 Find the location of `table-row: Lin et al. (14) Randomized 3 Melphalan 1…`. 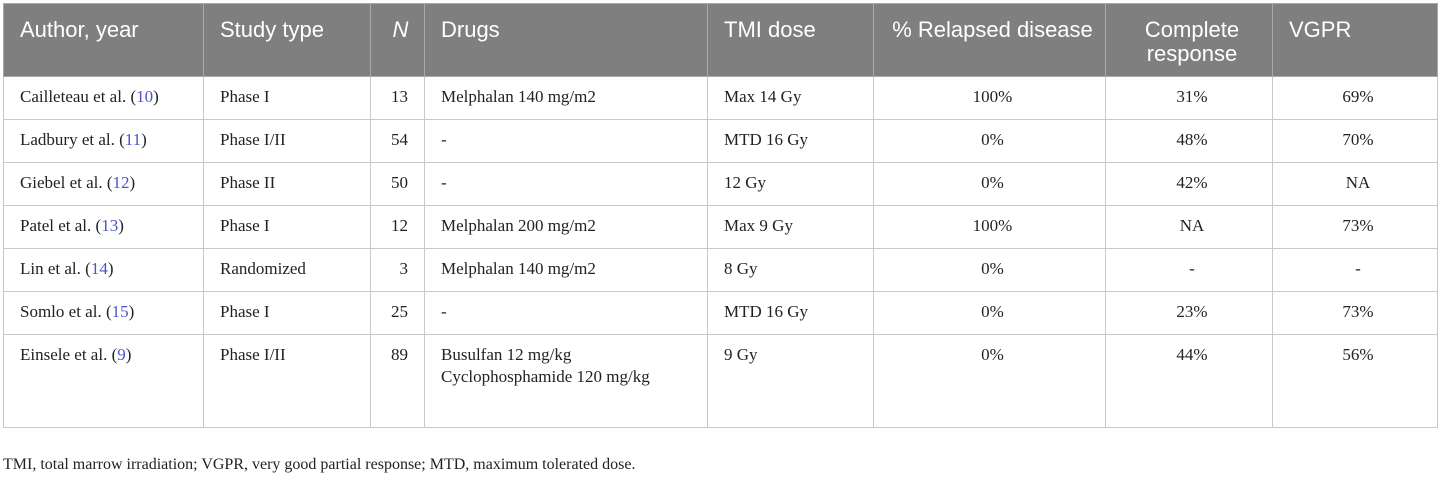

table-row: Lin et al. (14) Randomized 3 Melphalan 1… is located at coordinates (720, 270).